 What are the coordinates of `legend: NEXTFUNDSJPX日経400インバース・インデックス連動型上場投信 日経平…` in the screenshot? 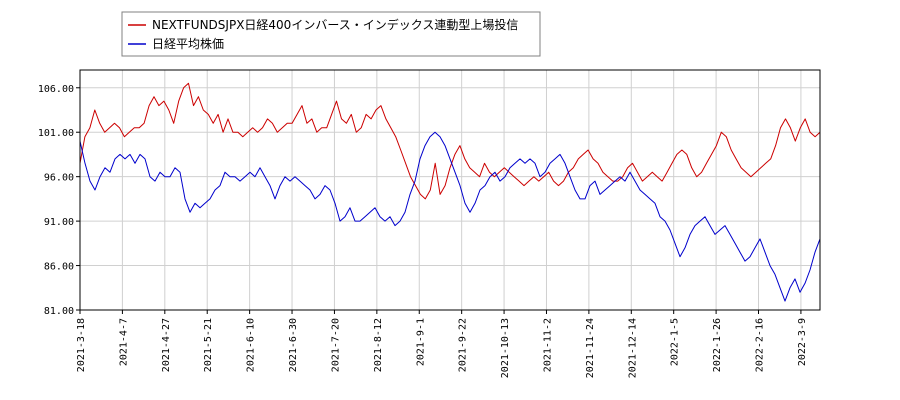 It's located at (331, 34).